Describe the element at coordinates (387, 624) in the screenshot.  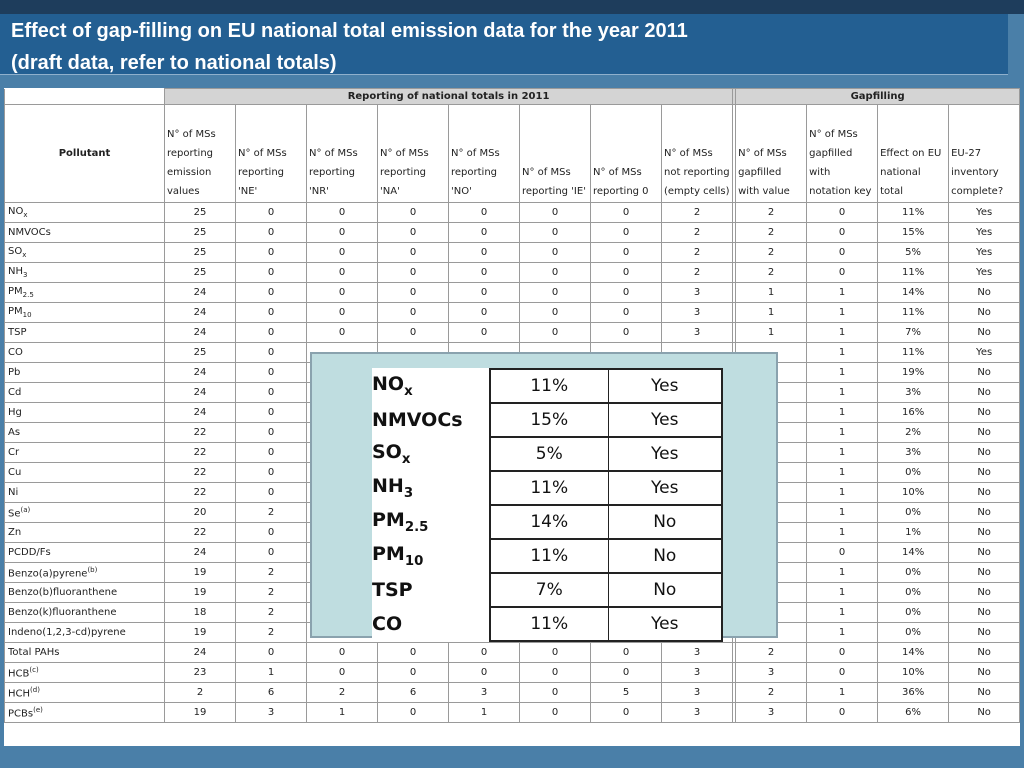
I see `pollutant-name: CO` at that location.